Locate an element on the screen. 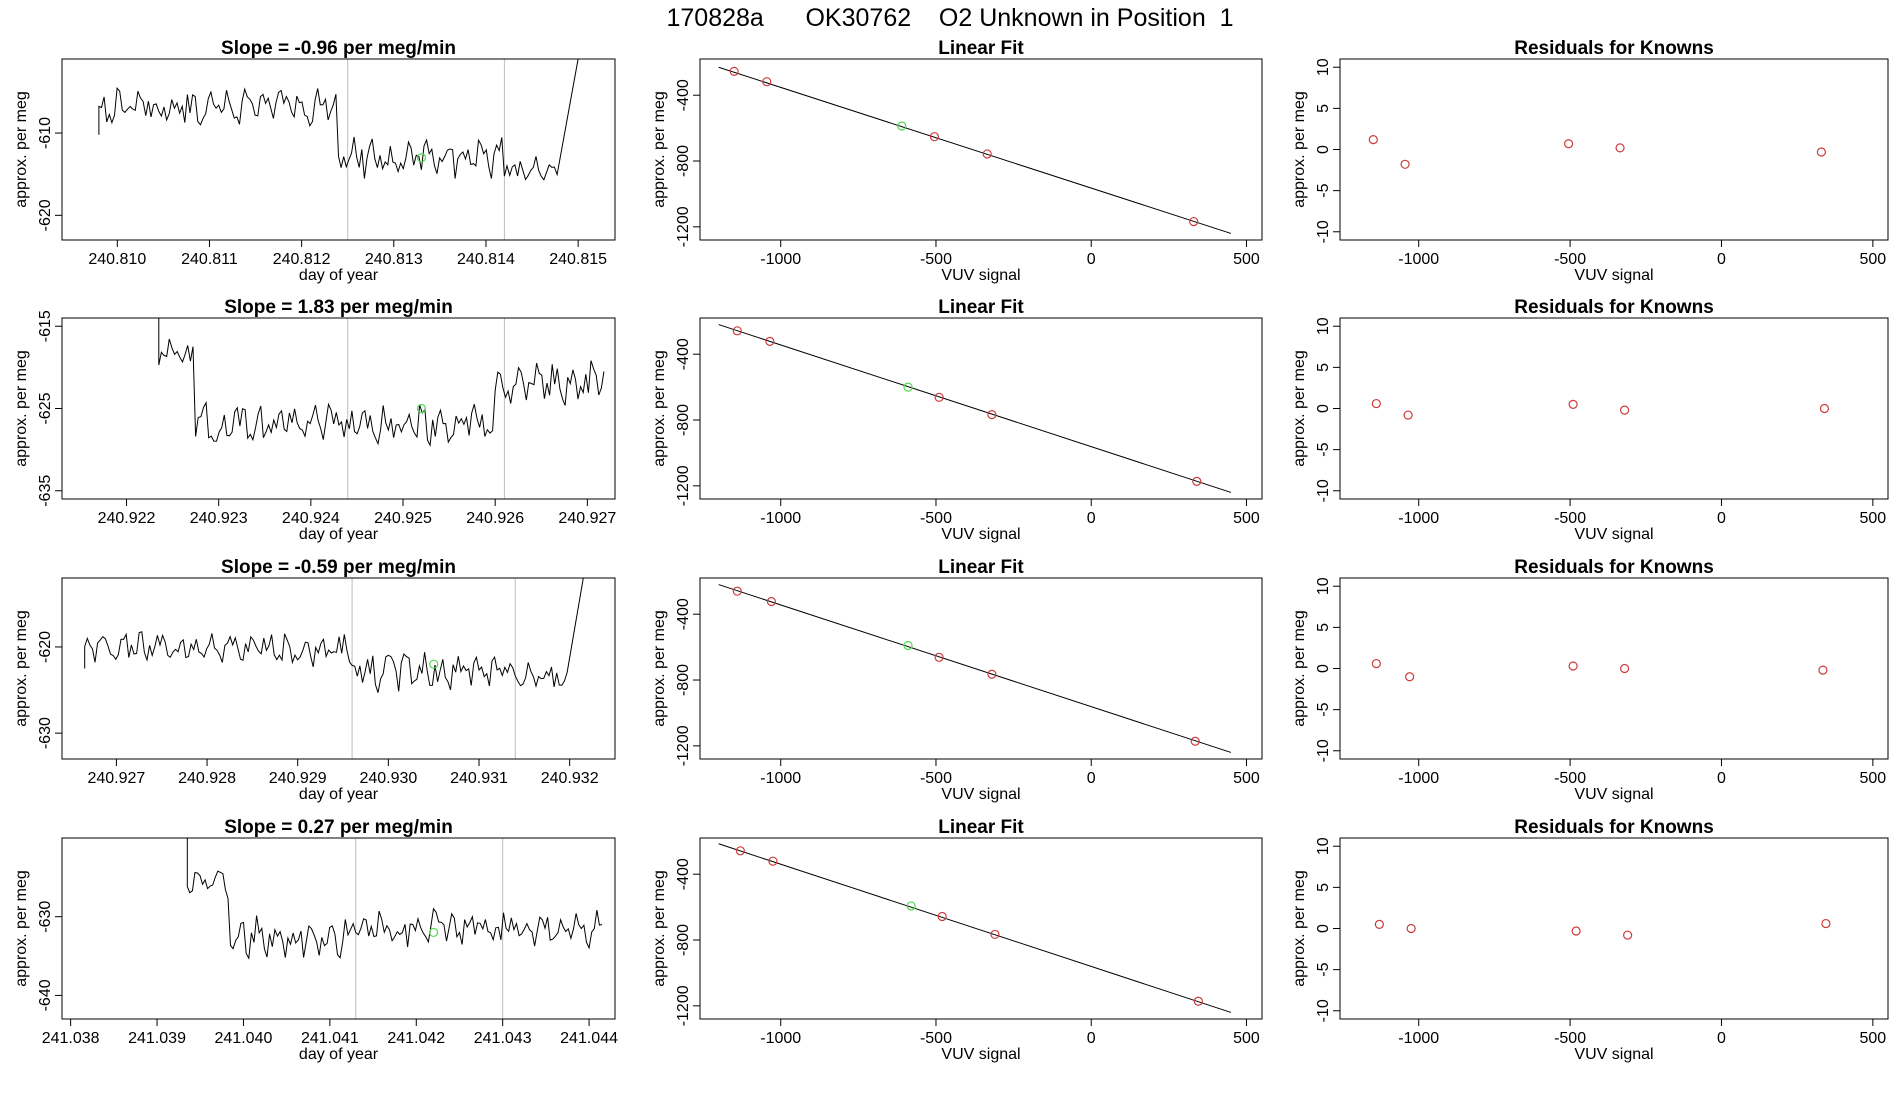  x-tick-label: 240.925 is located at coordinates (403, 518).